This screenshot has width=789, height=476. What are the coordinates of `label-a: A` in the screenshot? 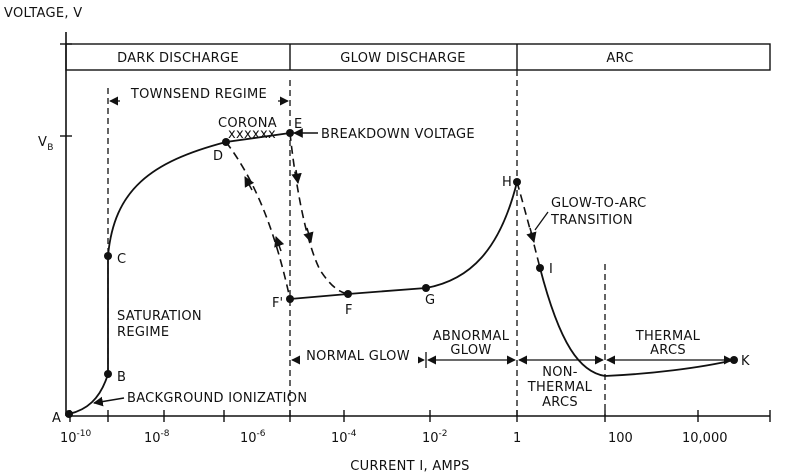 It's located at (56, 418).